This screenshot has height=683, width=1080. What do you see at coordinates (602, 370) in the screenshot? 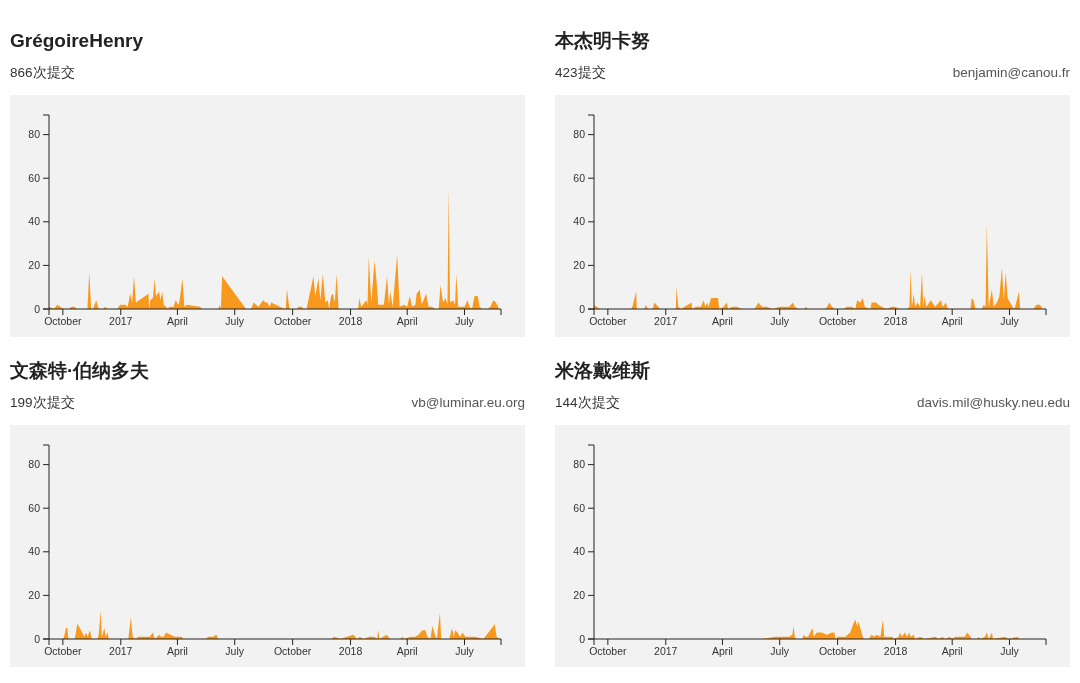
I see `chart-title: 米洛戴维斯` at bounding box center [602, 370].